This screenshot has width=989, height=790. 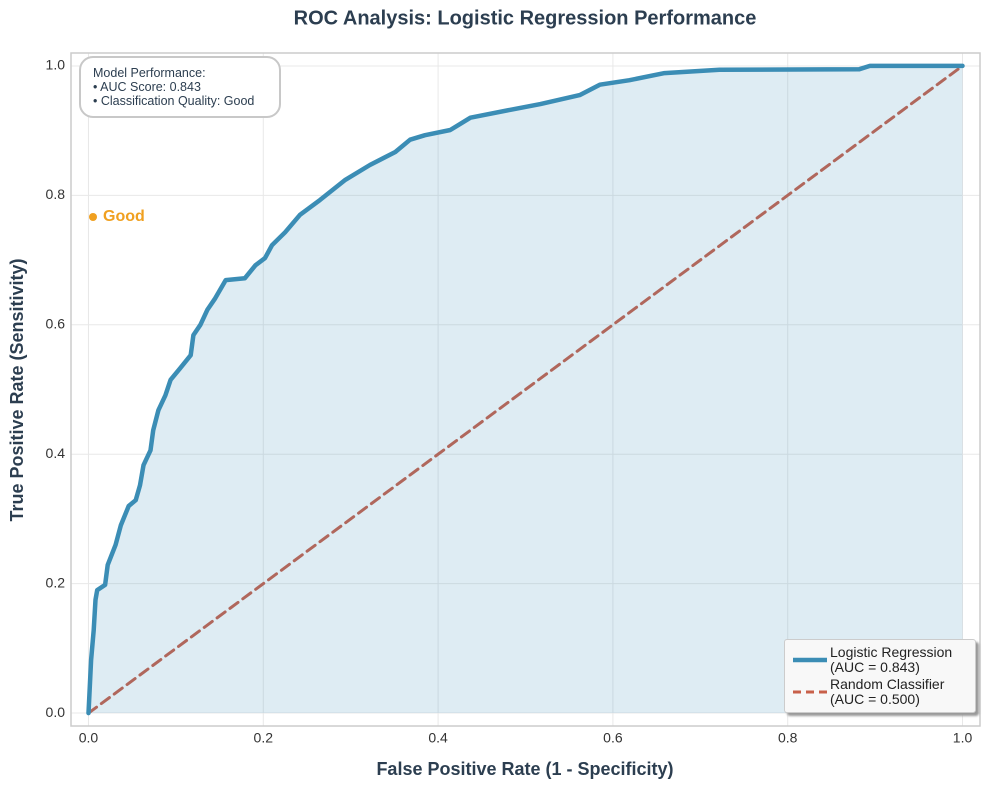 What do you see at coordinates (56, 712) in the screenshot?
I see `y-tick-label: 0.0` at bounding box center [56, 712].